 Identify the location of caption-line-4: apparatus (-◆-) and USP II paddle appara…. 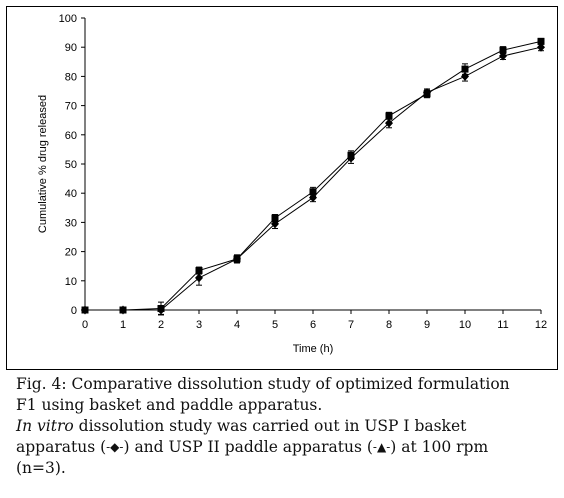
(286, 447).